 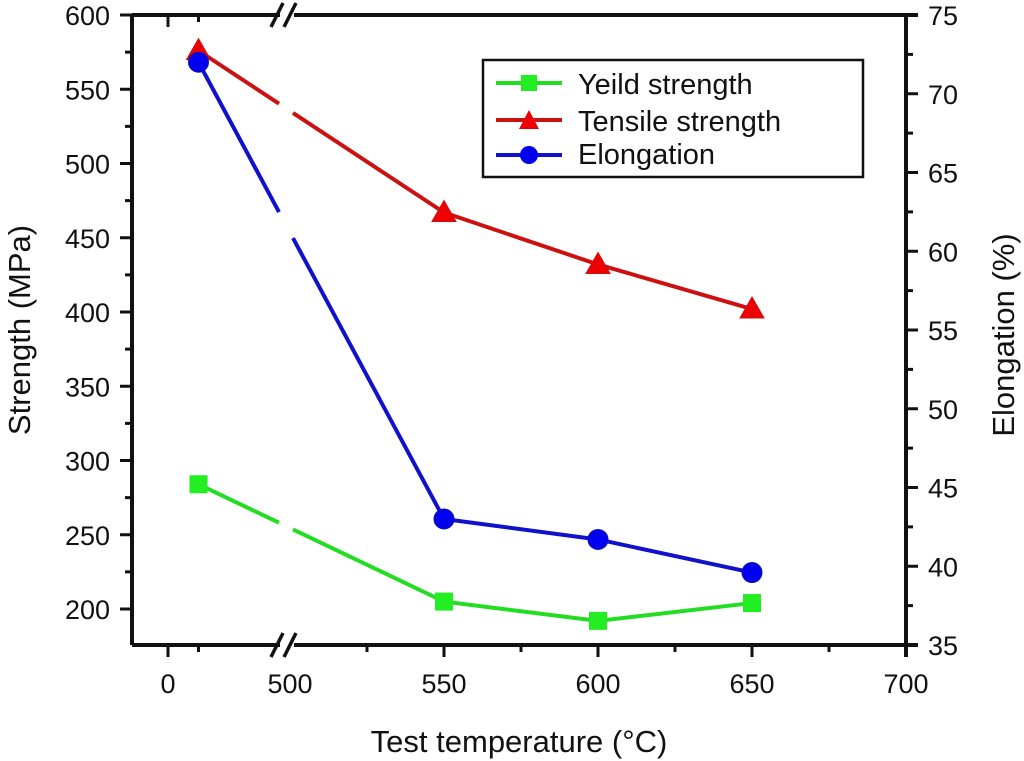 I want to click on x-tick-label: 0, so click(x=167, y=684).